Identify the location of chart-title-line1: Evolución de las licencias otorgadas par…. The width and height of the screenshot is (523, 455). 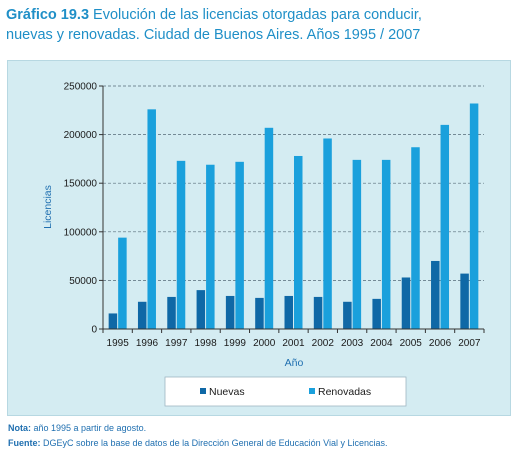
(255, 15).